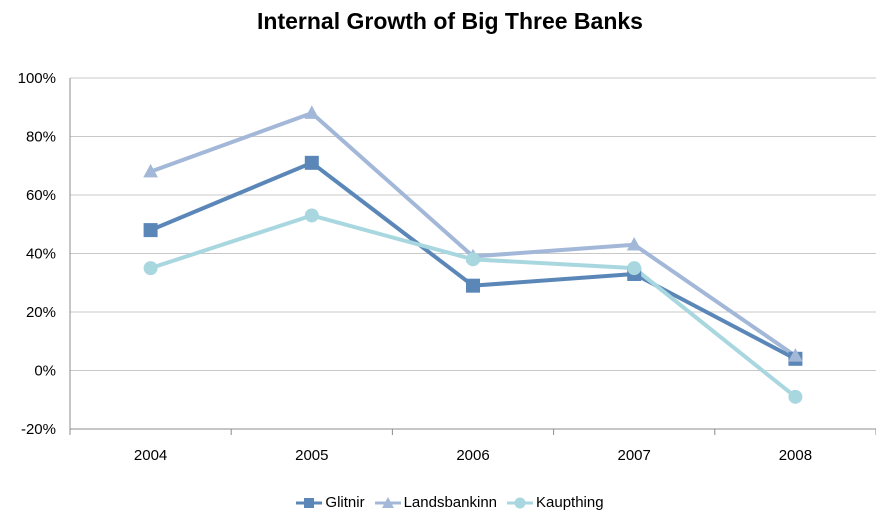 Image resolution: width=876 pixels, height=516 pixels. I want to click on legend-item-glitnir: Glitnir, so click(330, 502).